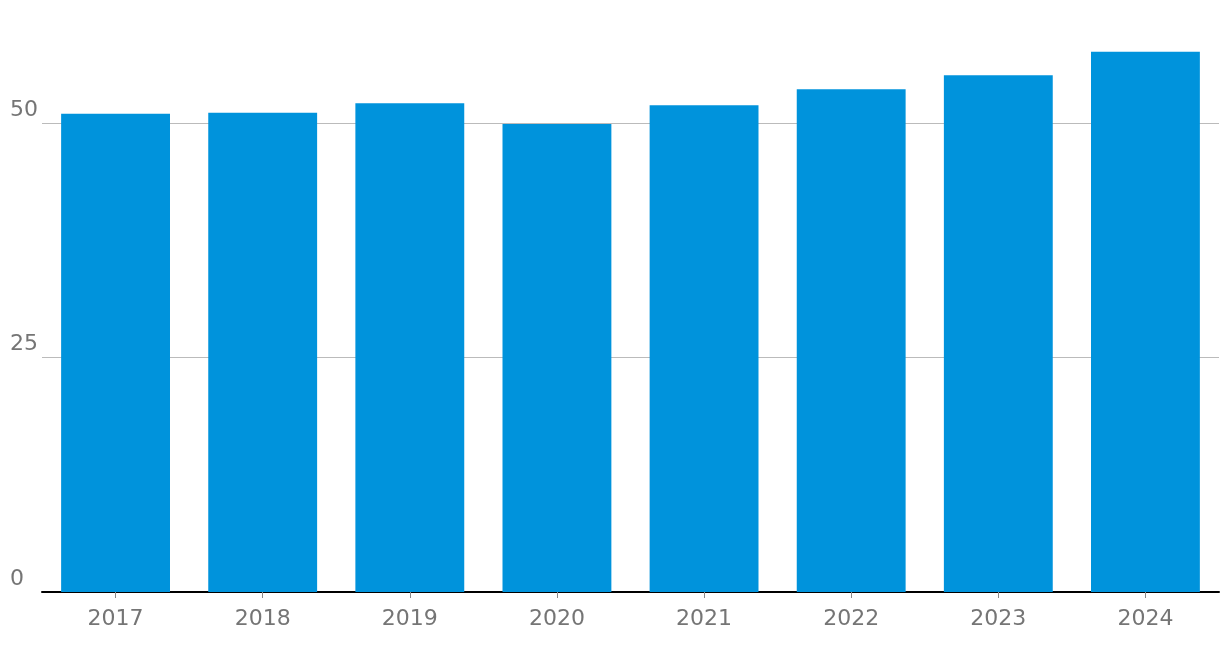  Describe the element at coordinates (17, 577) in the screenshot. I see `y-tick-label: 0` at that location.